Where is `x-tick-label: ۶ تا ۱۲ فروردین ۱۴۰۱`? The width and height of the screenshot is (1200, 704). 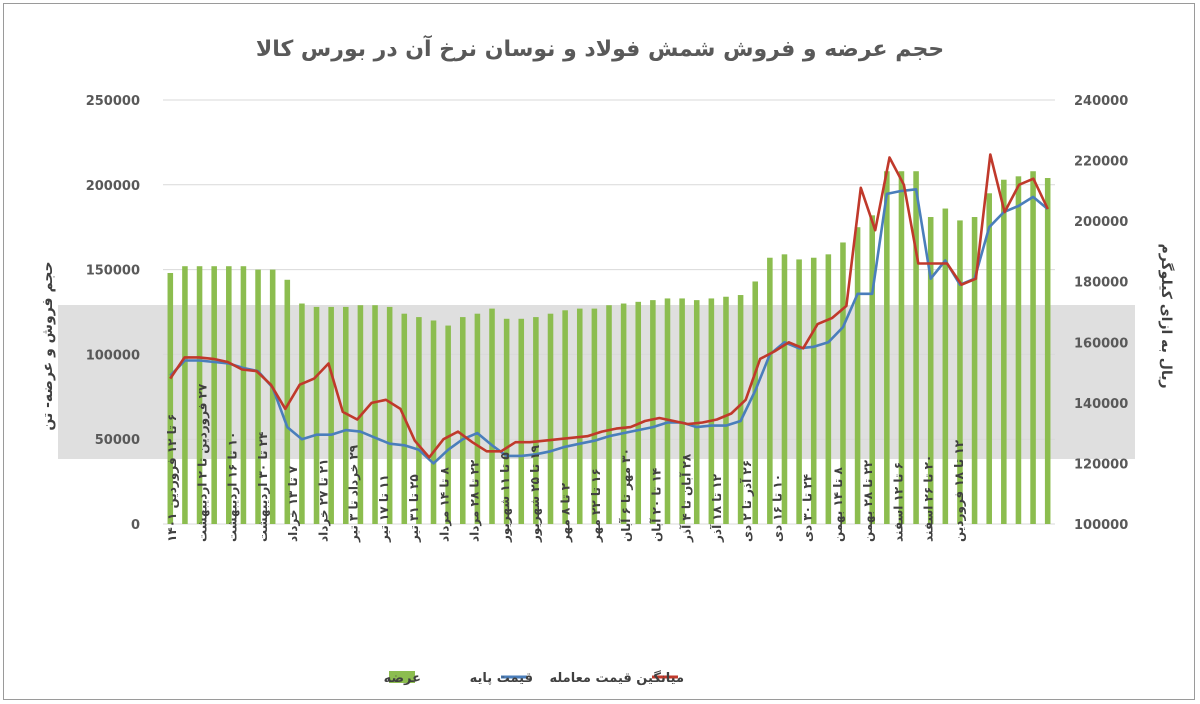
x-tick-label: ۶ تا ۱۲ فروردین ۱۴۰۱ is located at coordinates (172, 478).